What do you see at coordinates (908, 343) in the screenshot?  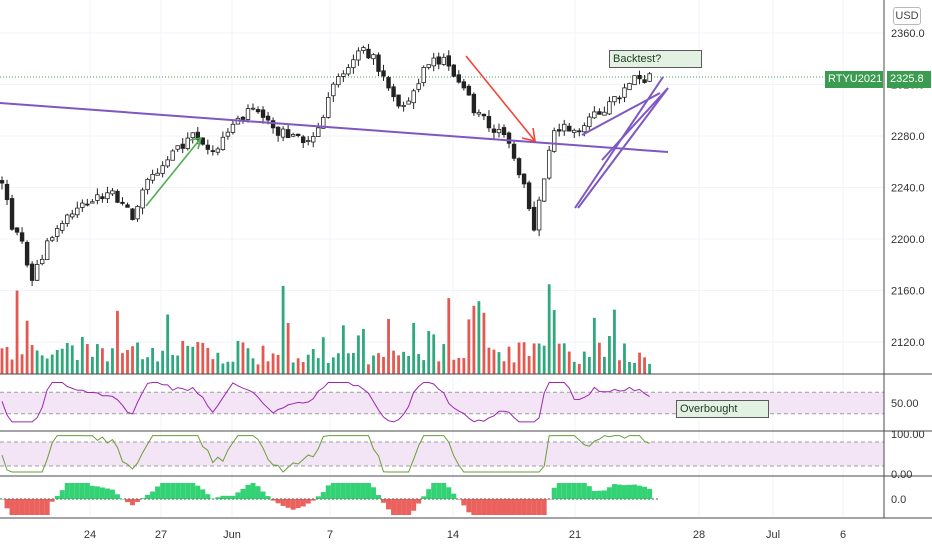 I see `price-tick-label: 2120.0` at bounding box center [908, 343].